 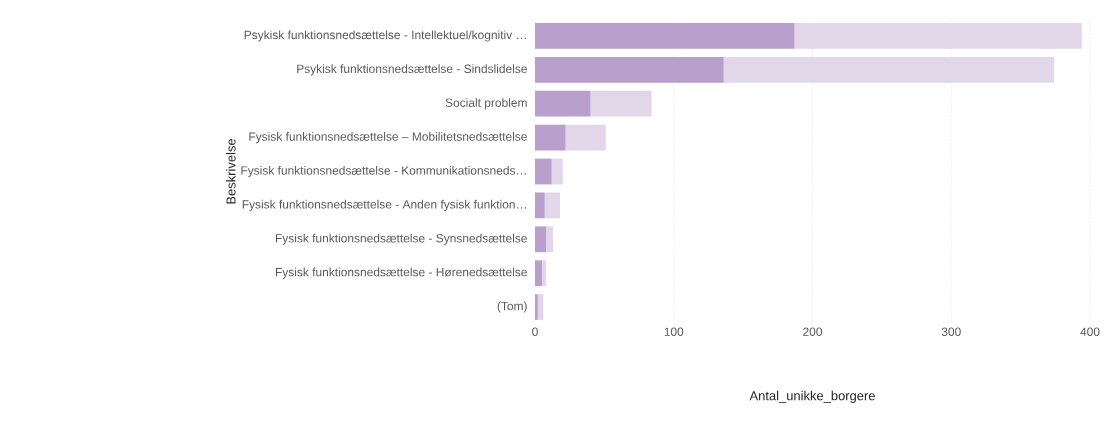 What do you see at coordinates (813, 331) in the screenshot?
I see `x-tick-label: 200` at bounding box center [813, 331].